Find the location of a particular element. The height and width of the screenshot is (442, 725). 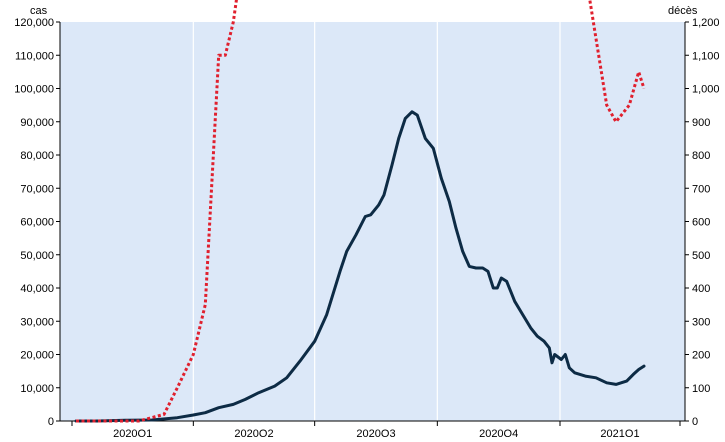

y-right-tick-label: 1,000 is located at coordinates (706, 90).